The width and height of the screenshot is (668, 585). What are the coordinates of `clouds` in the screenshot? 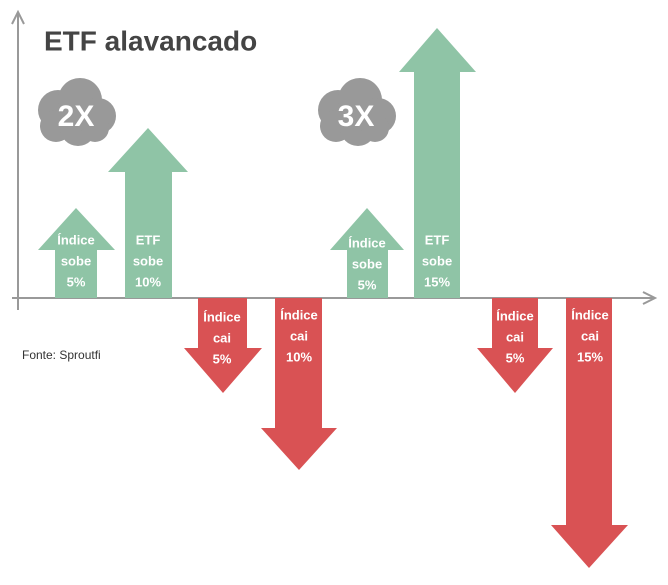 It's located at (217, 112).